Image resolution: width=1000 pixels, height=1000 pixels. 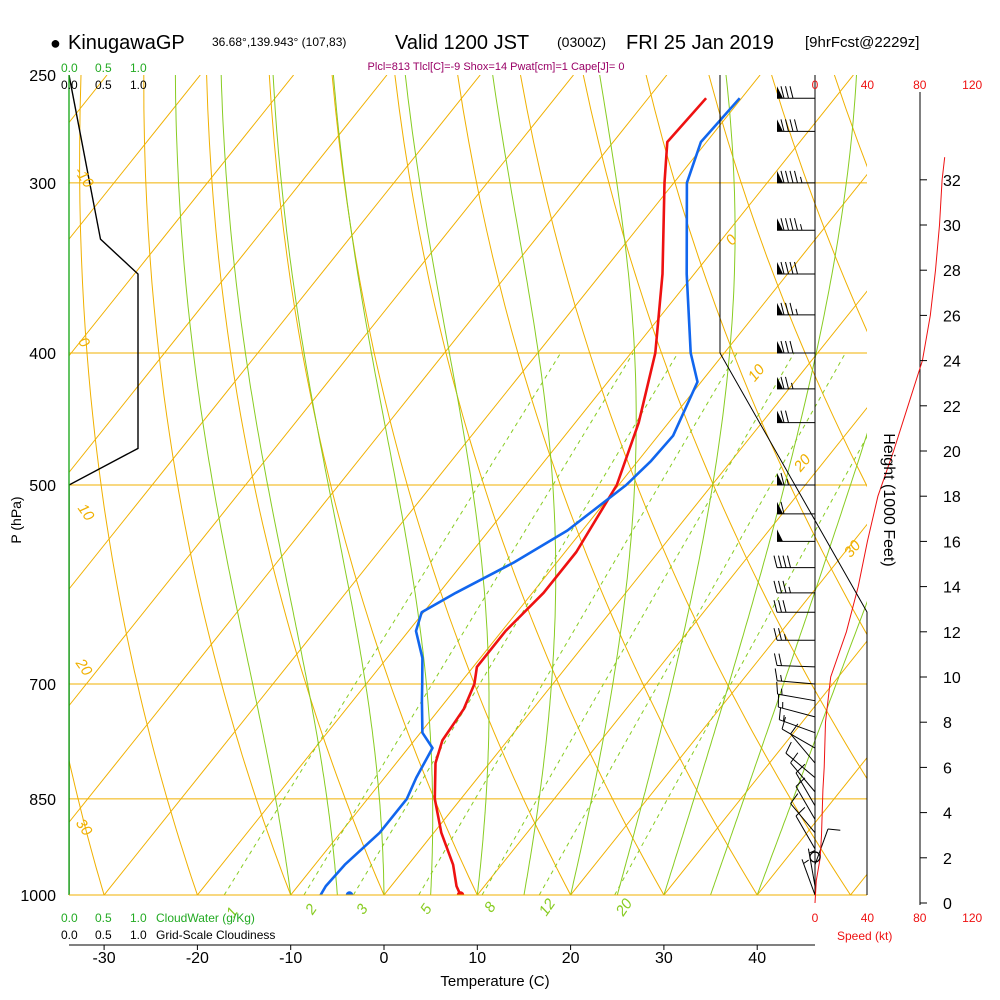 I want to click on height-tick-label: 22, so click(x=952, y=407).